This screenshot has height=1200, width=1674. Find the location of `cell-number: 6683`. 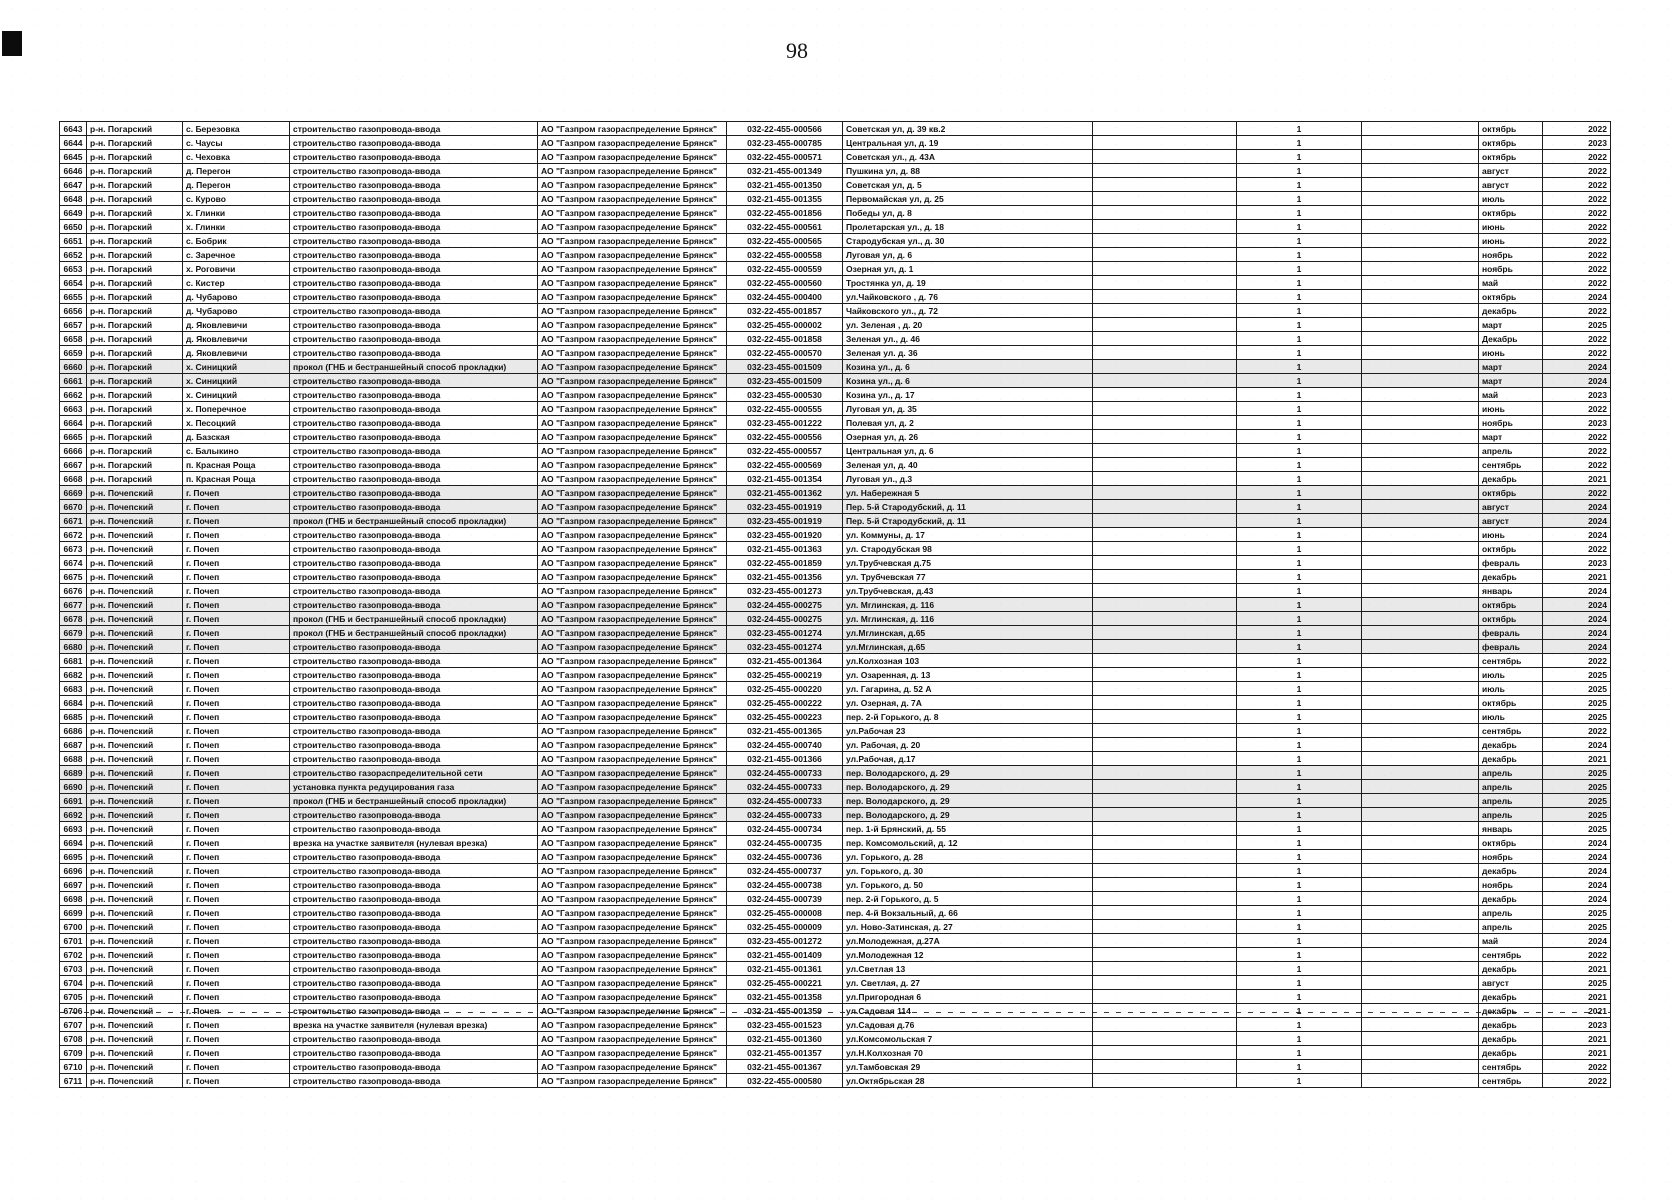

cell-number: 6683 is located at coordinates (73, 688).